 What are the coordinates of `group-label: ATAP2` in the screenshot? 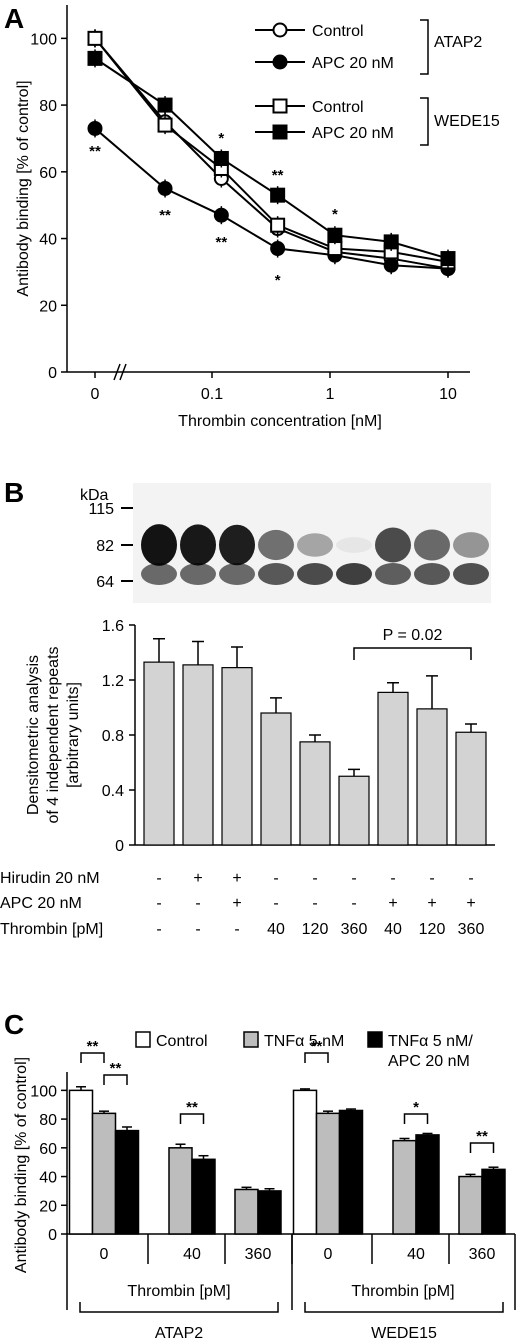 It's located at (179, 1333).